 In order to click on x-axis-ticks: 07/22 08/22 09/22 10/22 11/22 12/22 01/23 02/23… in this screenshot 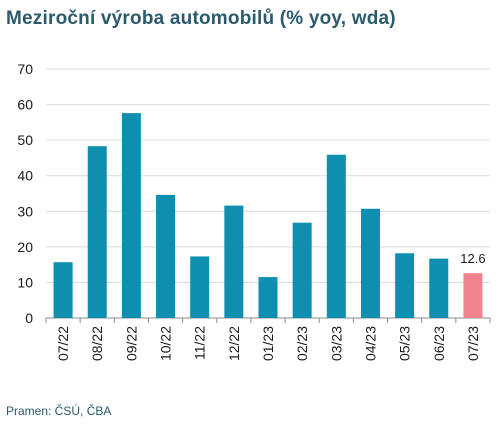, I will do `click(268, 339)`.